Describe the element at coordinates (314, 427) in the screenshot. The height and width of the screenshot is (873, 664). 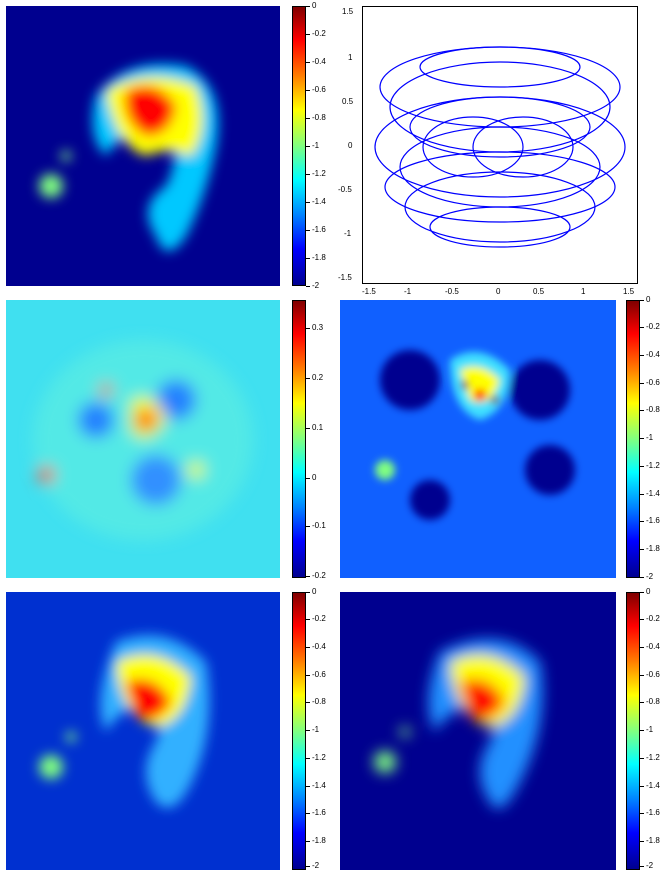
I see `colorbar-tick: 0.1` at that location.